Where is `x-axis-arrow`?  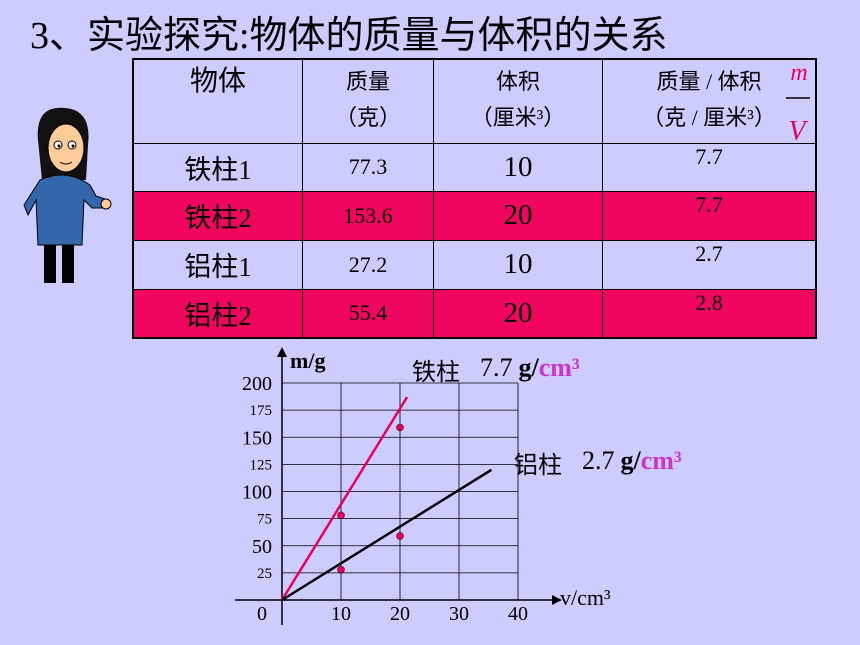
x-axis-arrow is located at coordinates (557, 600).